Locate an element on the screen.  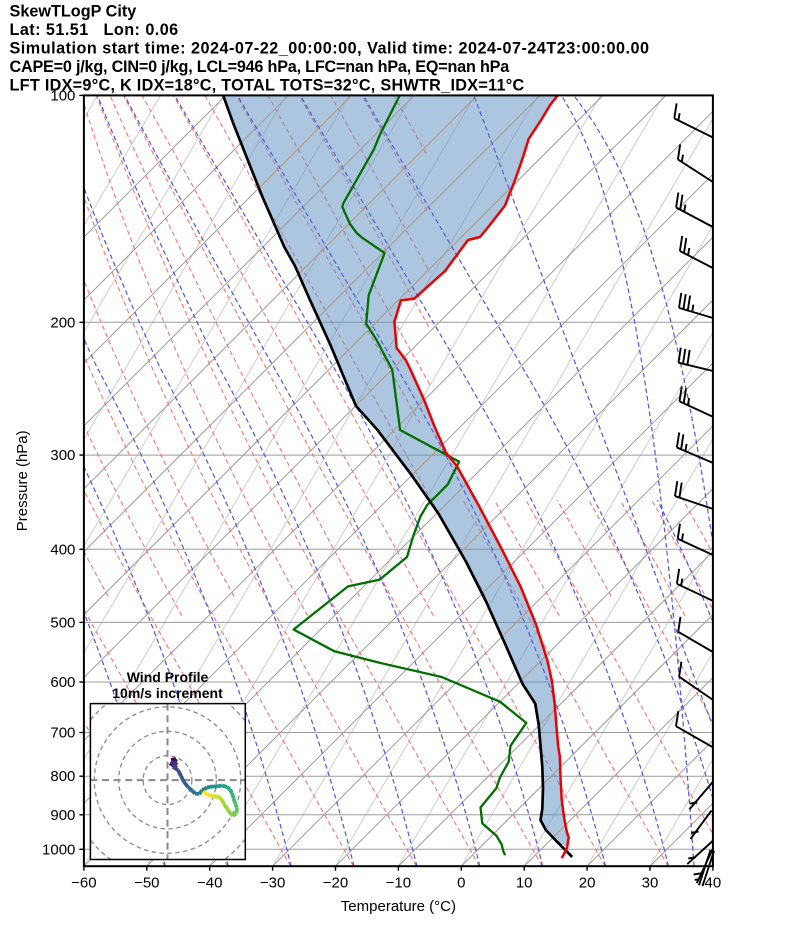
svg-text: 400 is located at coordinates (62, 549).